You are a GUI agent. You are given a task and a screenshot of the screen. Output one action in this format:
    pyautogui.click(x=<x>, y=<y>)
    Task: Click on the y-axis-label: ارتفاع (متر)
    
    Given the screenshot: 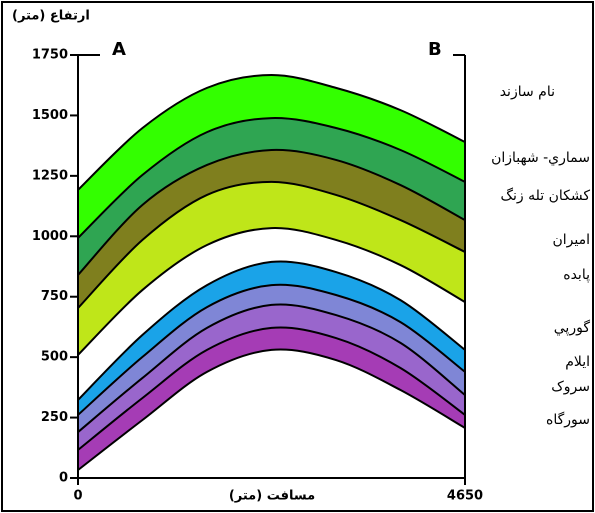 What is the action you would take?
    pyautogui.click(x=51, y=16)
    